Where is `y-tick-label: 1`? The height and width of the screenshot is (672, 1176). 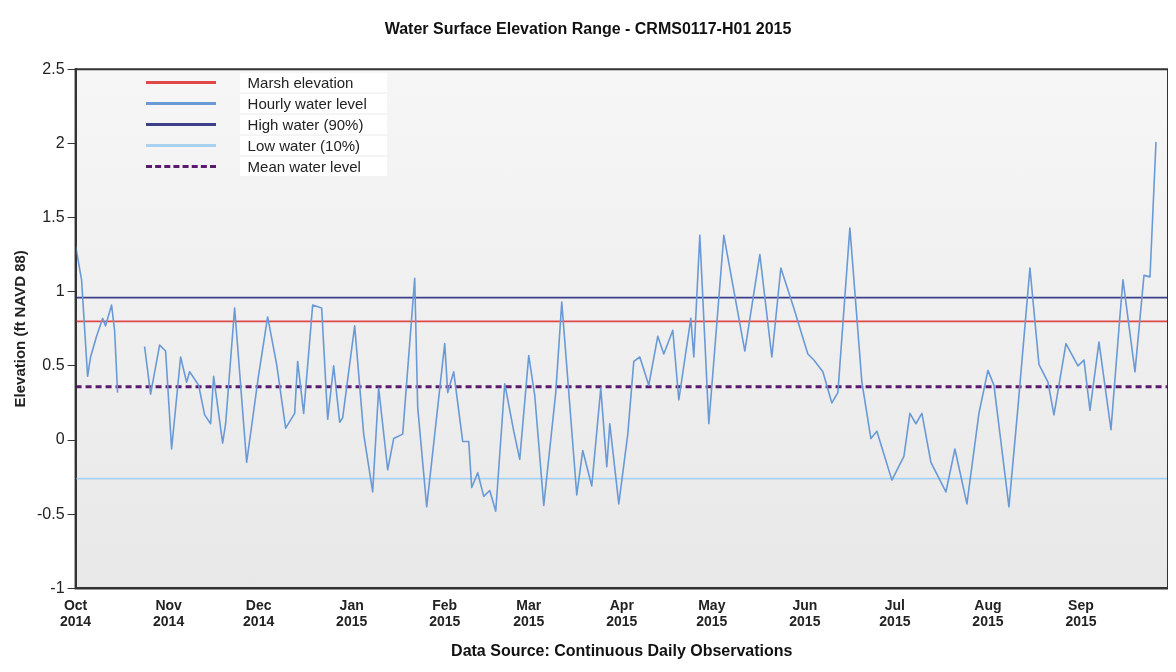
y-tick-label: 1 is located at coordinates (60, 291).